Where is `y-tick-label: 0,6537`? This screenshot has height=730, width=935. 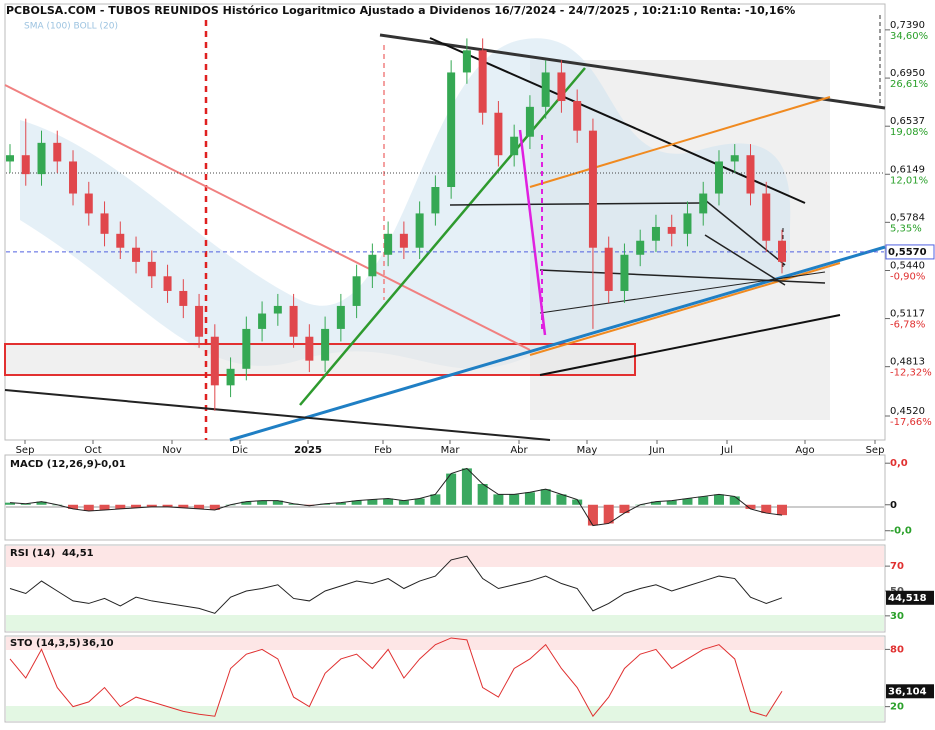 y-tick-label: 0,6537 is located at coordinates (907, 121).